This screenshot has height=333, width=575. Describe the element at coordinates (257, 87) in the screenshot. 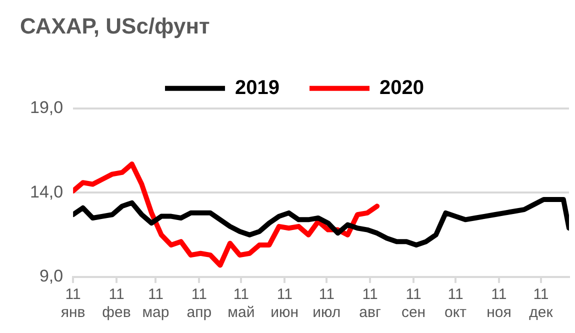

I see `legend-label: 2019` at that location.